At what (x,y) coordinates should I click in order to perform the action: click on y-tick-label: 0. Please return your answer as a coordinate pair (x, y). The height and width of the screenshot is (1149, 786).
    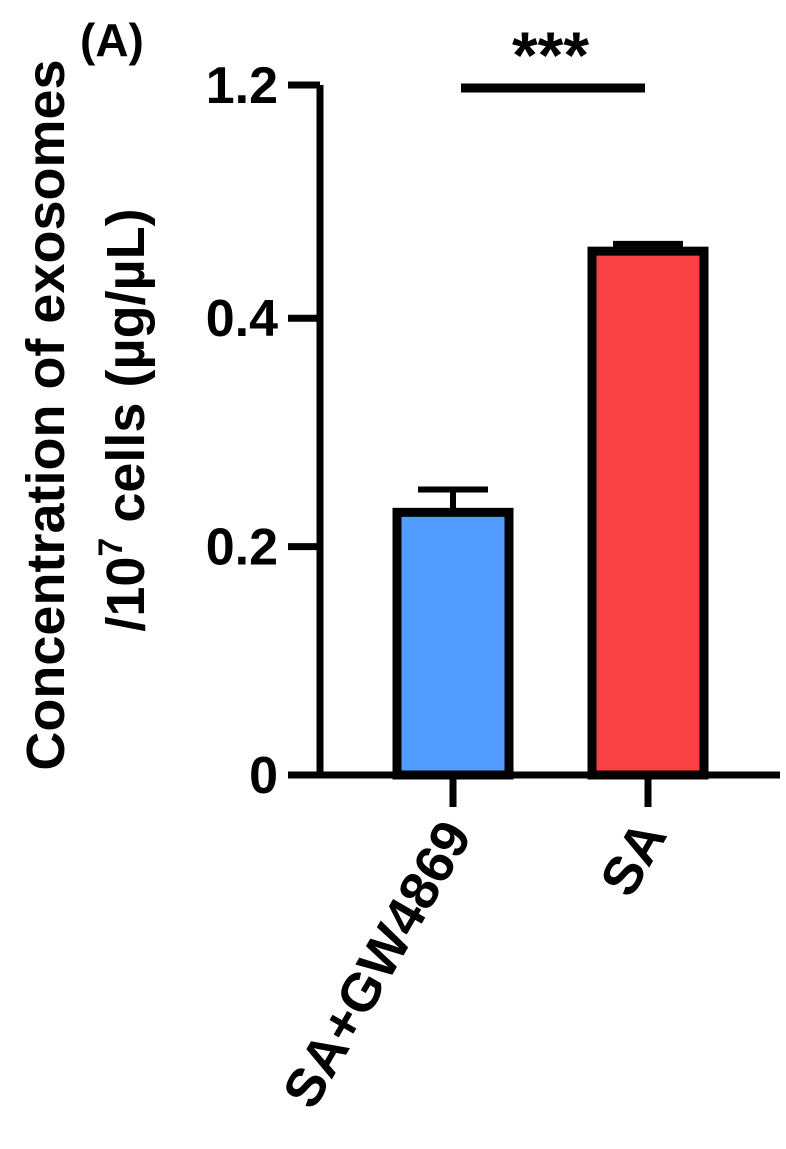
    Looking at the image, I should click on (263, 776).